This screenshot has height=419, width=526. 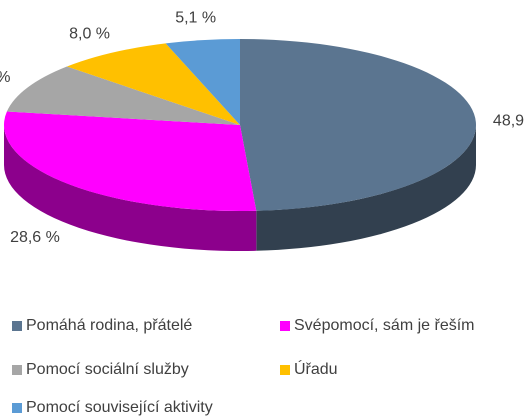 What do you see at coordinates (195, 18) in the screenshot?
I see `data-label: 5,1 %` at bounding box center [195, 18].